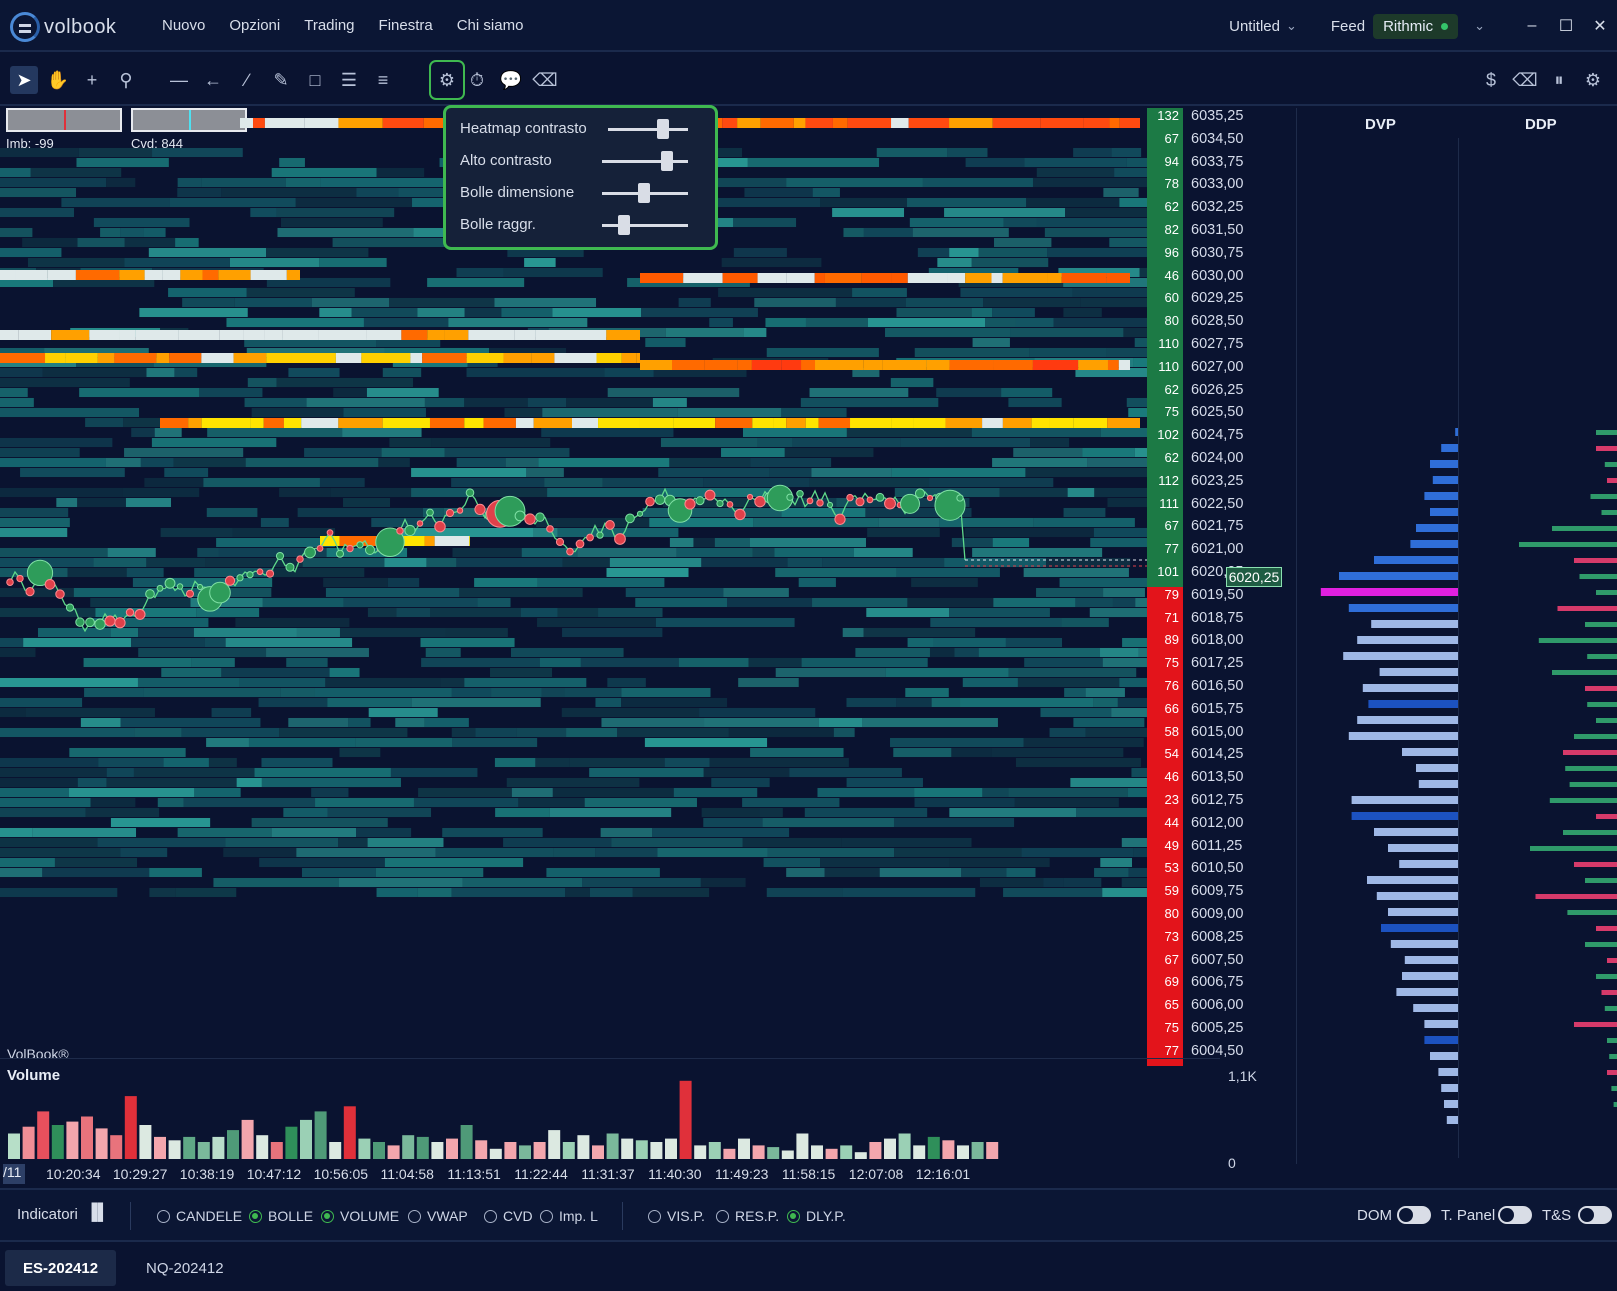 This screenshot has width=1617, height=1291. What do you see at coordinates (1214, 917) in the screenshot?
I see `ladder-row: 80 6009,00` at bounding box center [1214, 917].